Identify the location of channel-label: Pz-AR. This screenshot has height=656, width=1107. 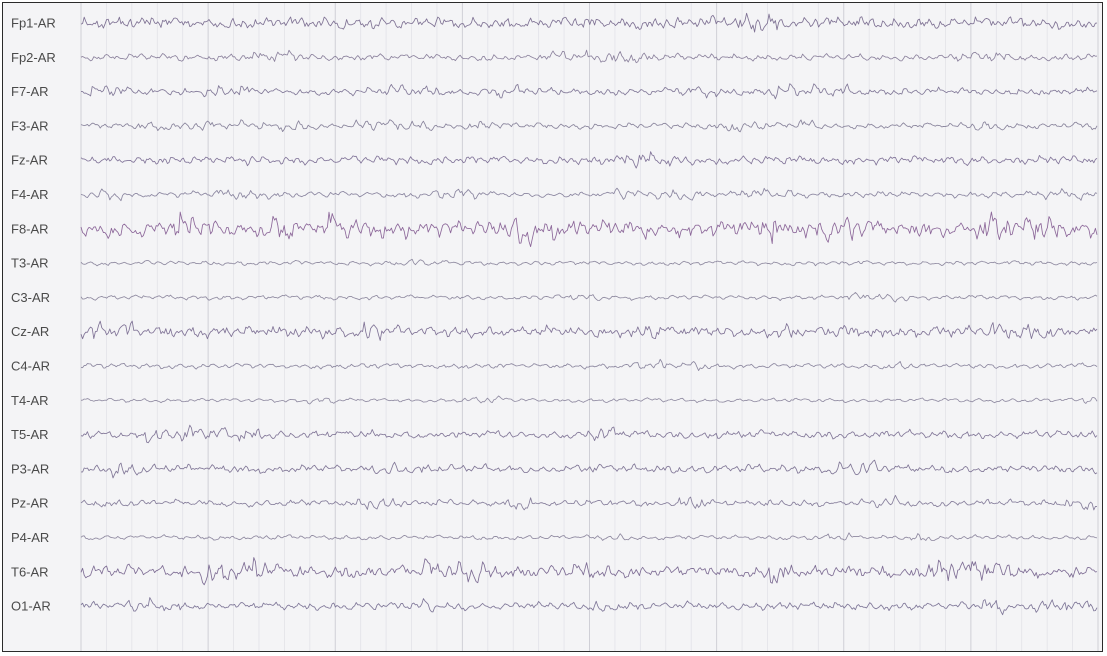
(30, 503).